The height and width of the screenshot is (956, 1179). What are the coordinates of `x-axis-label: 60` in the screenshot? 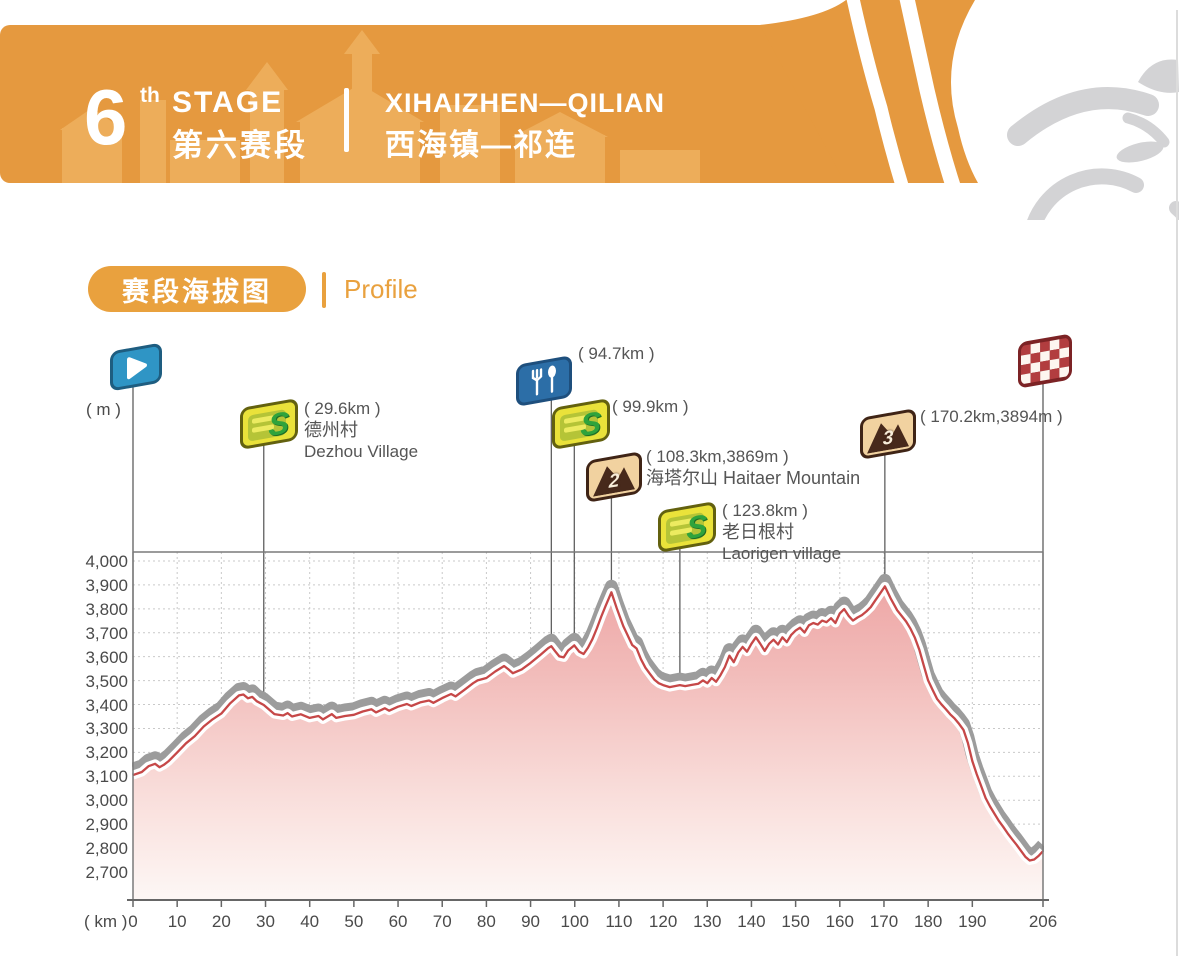 It's located at (398, 921).